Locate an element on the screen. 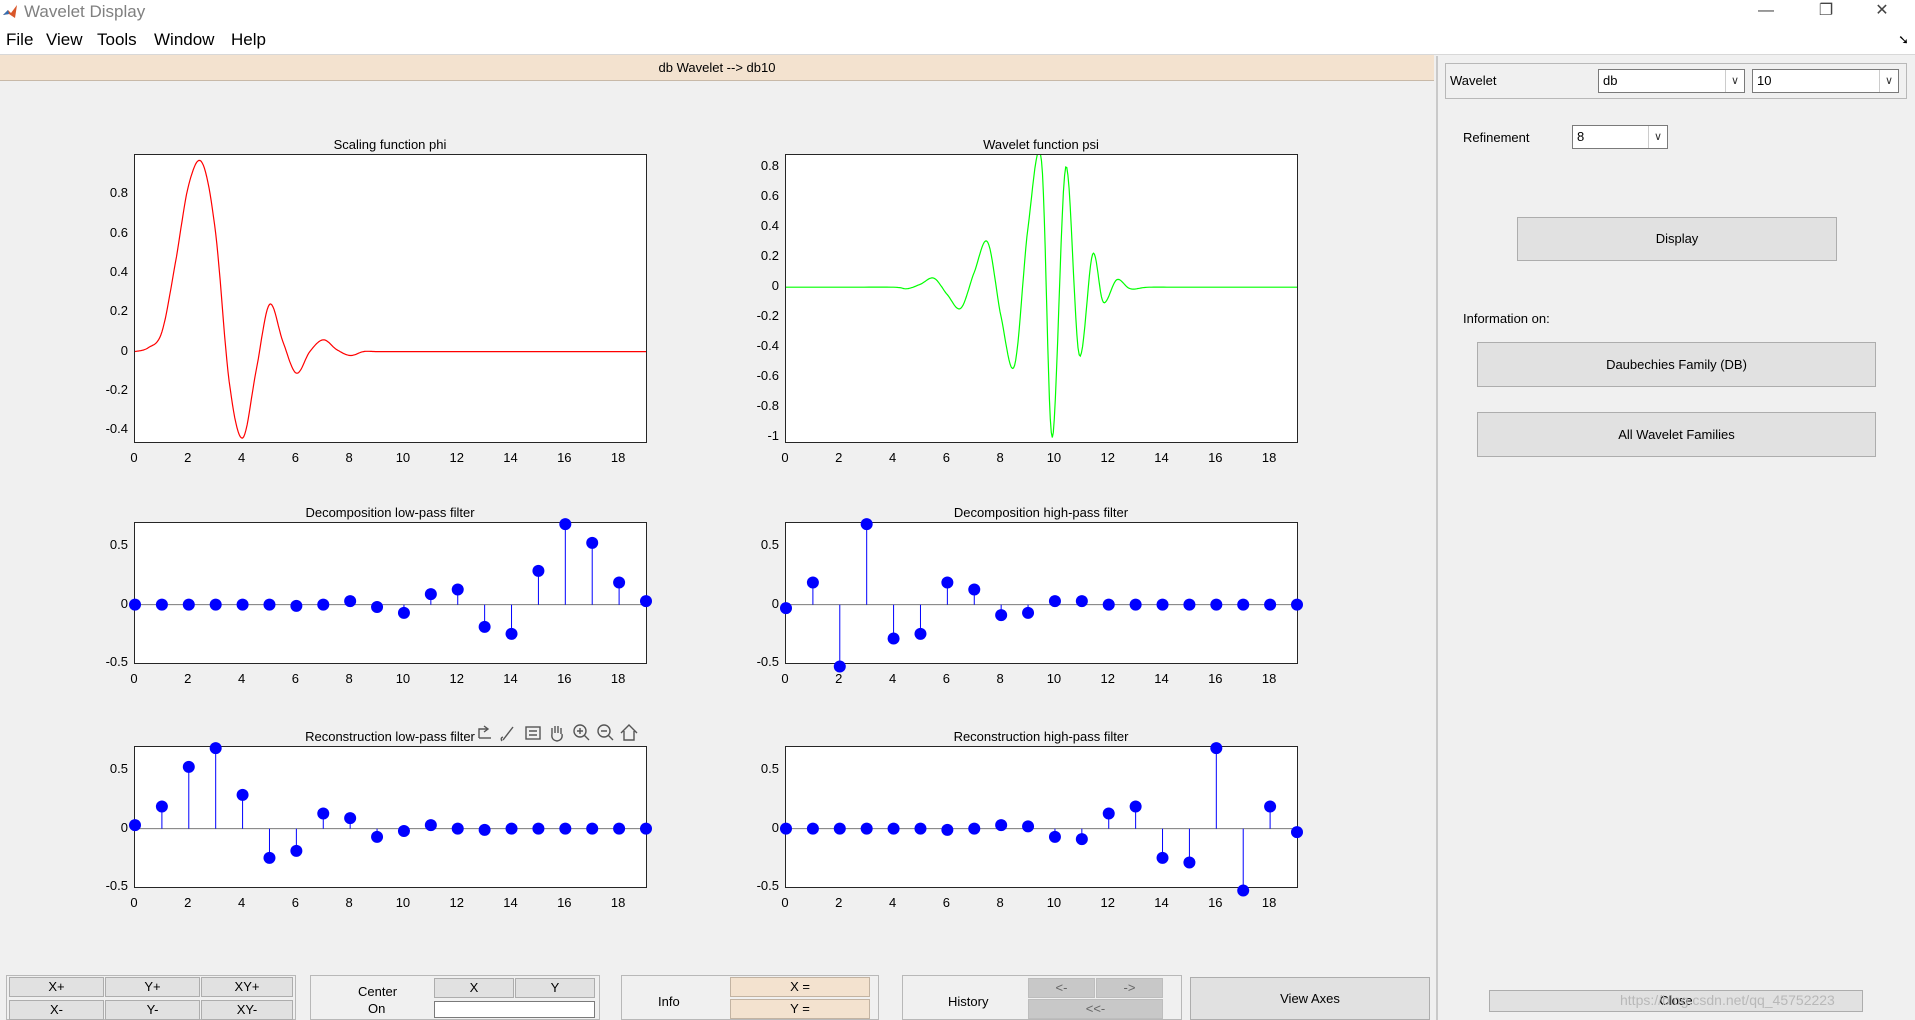  wavelet-order-select: 10 ∨ is located at coordinates (1825, 81).